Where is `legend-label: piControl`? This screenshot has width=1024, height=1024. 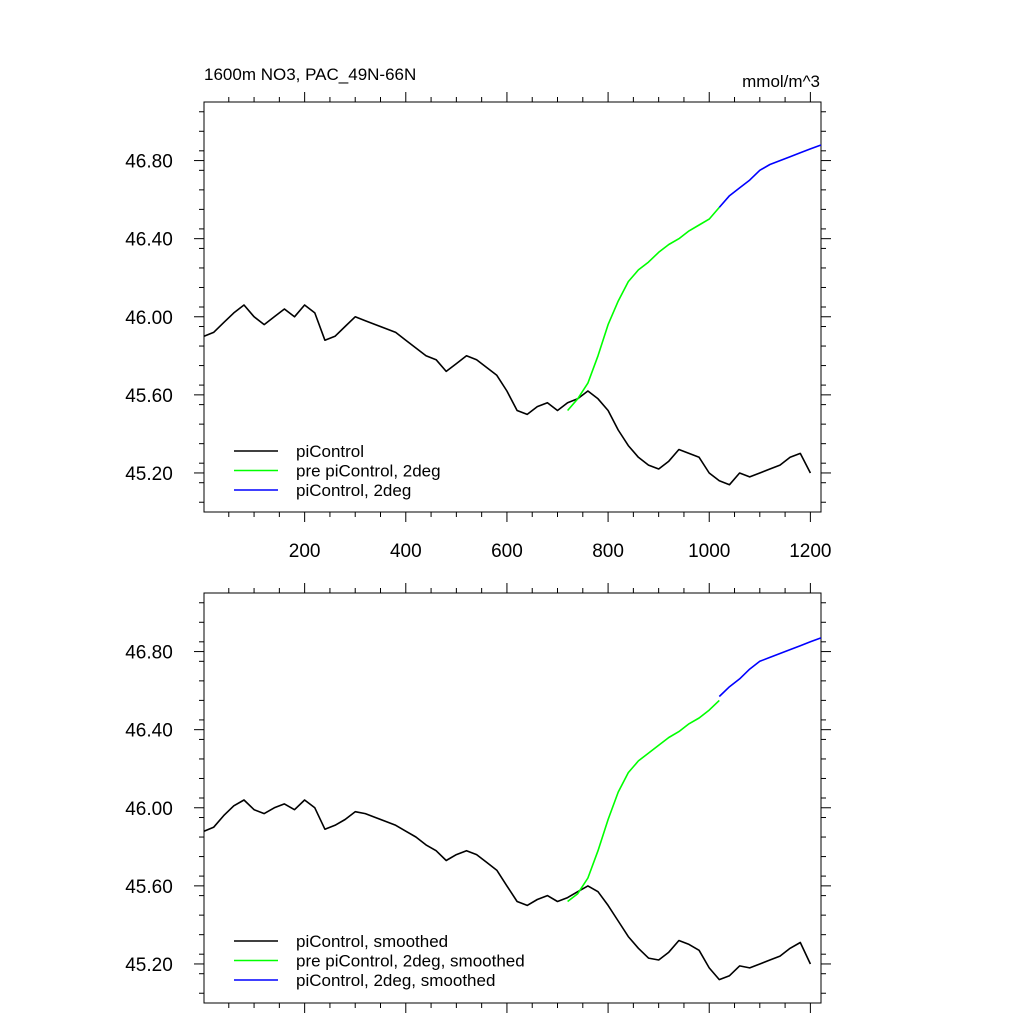 legend-label: piControl is located at coordinates (330, 451).